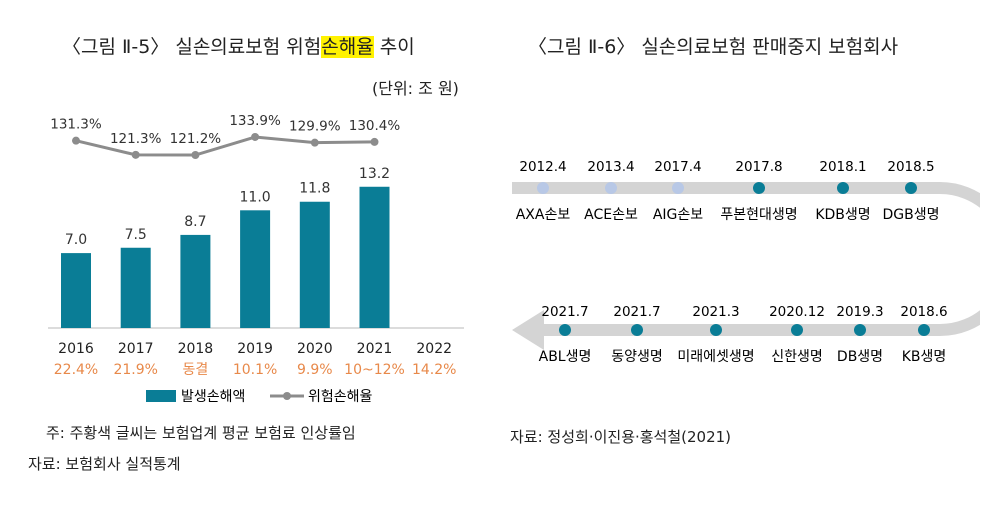 This screenshot has width=1000, height=505. What do you see at coordinates (797, 312) in the screenshot?
I see `timeline-date: 2020.12` at bounding box center [797, 312].